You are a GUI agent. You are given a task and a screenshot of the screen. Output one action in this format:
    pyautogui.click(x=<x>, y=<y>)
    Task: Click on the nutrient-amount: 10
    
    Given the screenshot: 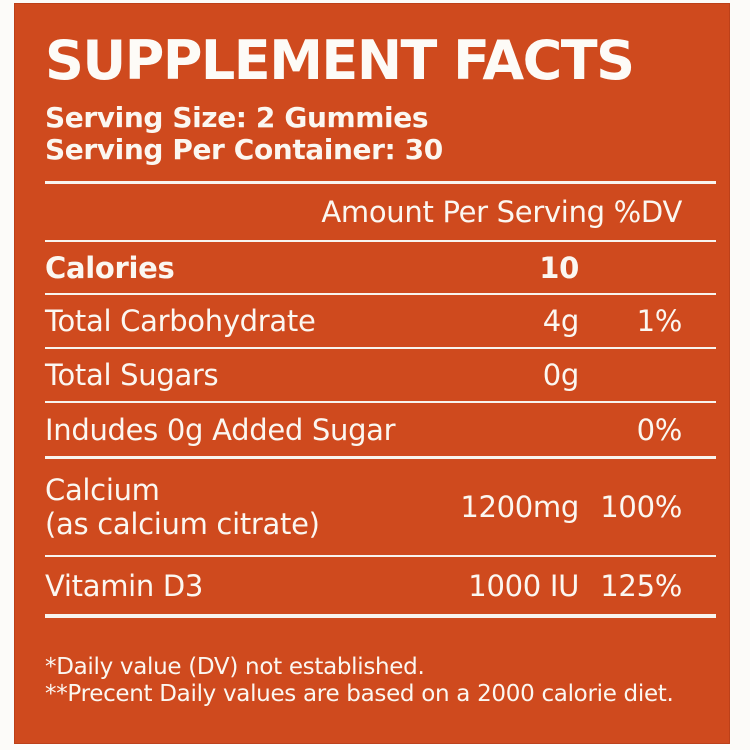 What is the action you would take?
    pyautogui.click(x=559, y=267)
    